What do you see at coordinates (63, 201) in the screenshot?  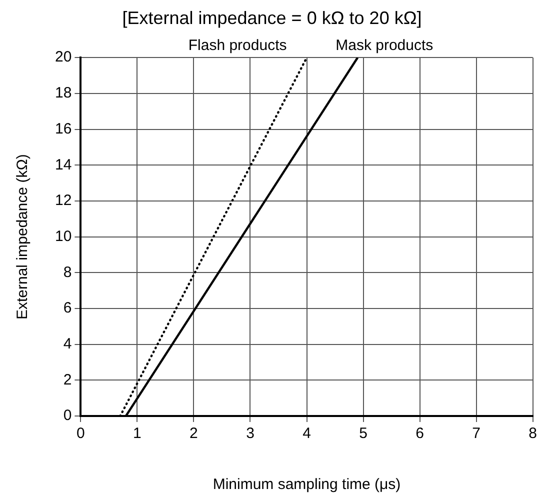 I see `y-tick-label: 12` at bounding box center [63, 201].